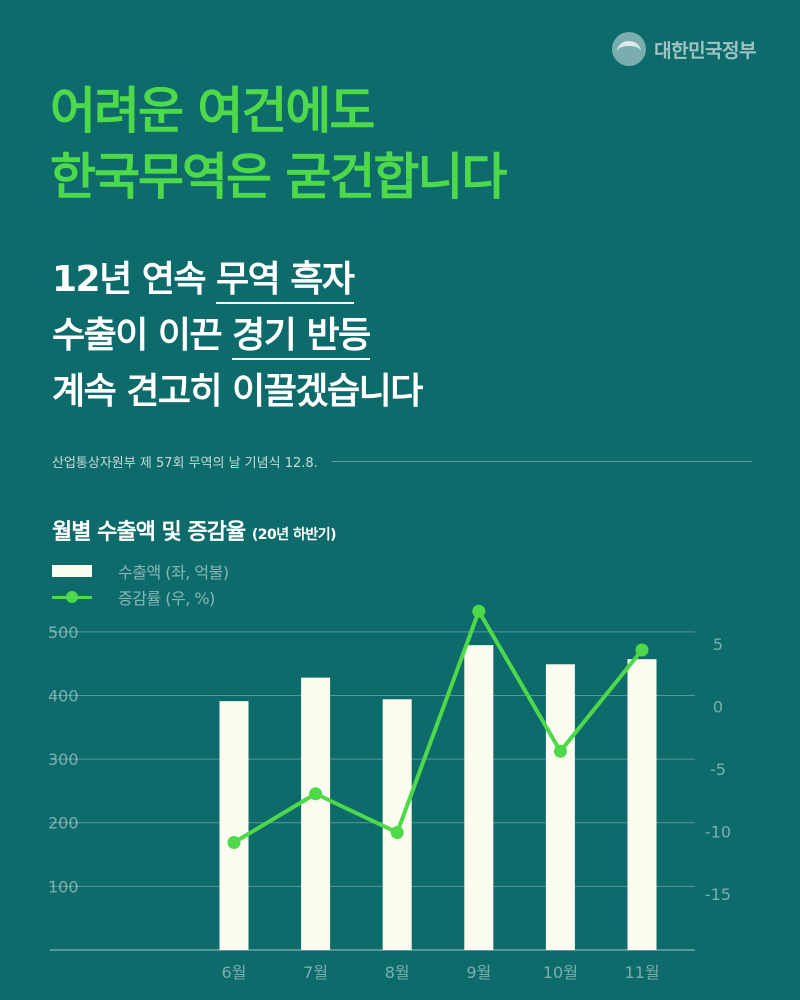  What do you see at coordinates (278, 177) in the screenshot?
I see `headline-line-2: 한국무역은 굳건합니다` at bounding box center [278, 177].